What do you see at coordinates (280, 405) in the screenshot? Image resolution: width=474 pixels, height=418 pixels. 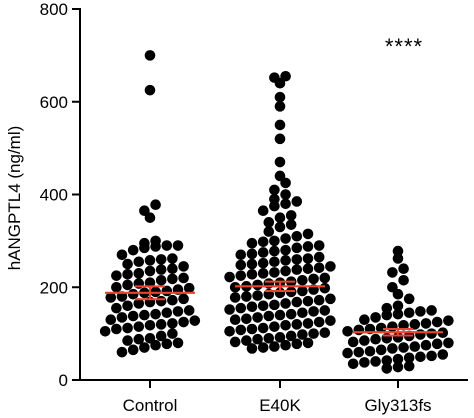 I see `x-tick-label: E40K` at bounding box center [280, 405].